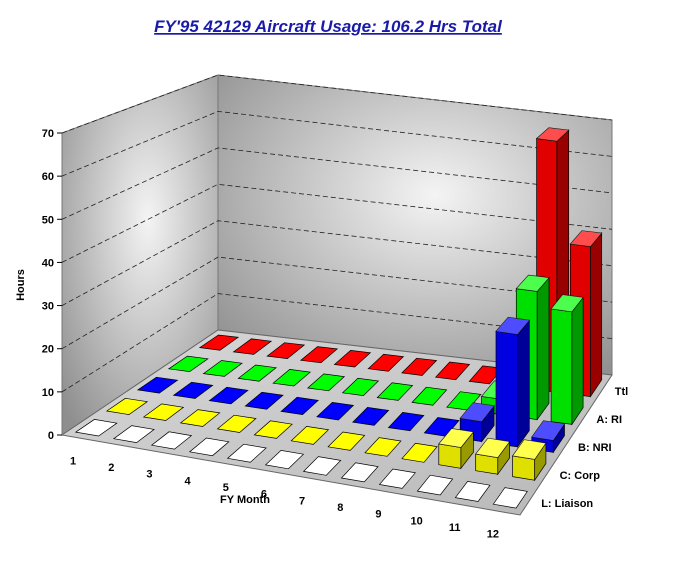  What do you see at coordinates (48, 177) in the screenshot?
I see `y-tick-label: 60` at bounding box center [48, 177].